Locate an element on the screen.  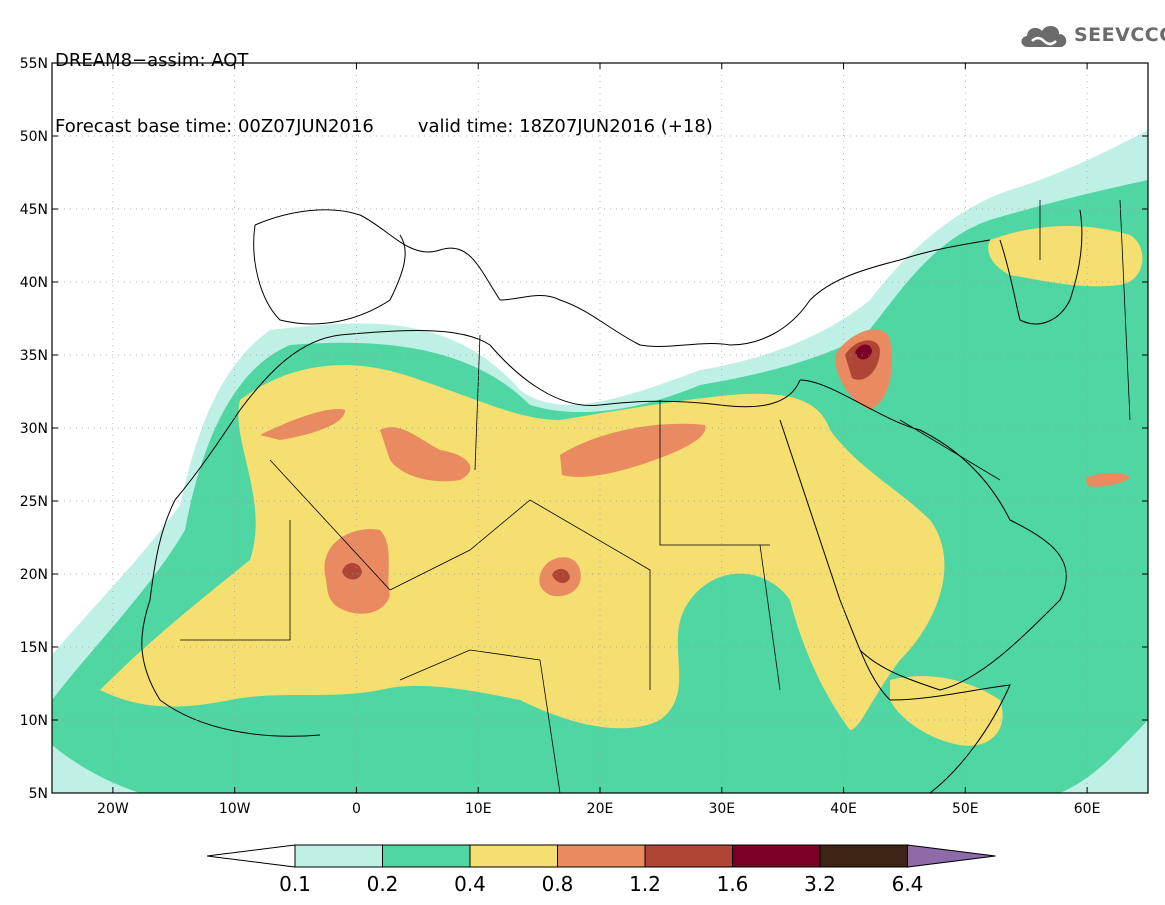
aot-contour-0.8-g is located at coordinates (1107, 479).